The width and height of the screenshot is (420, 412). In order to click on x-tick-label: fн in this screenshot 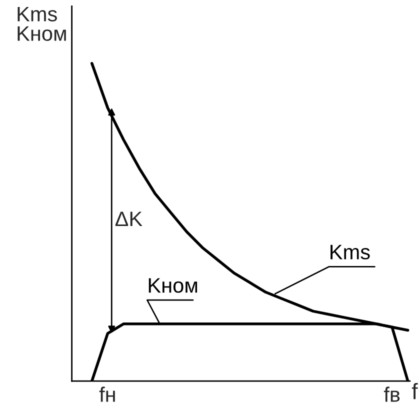, I will do `click(107, 394)`.